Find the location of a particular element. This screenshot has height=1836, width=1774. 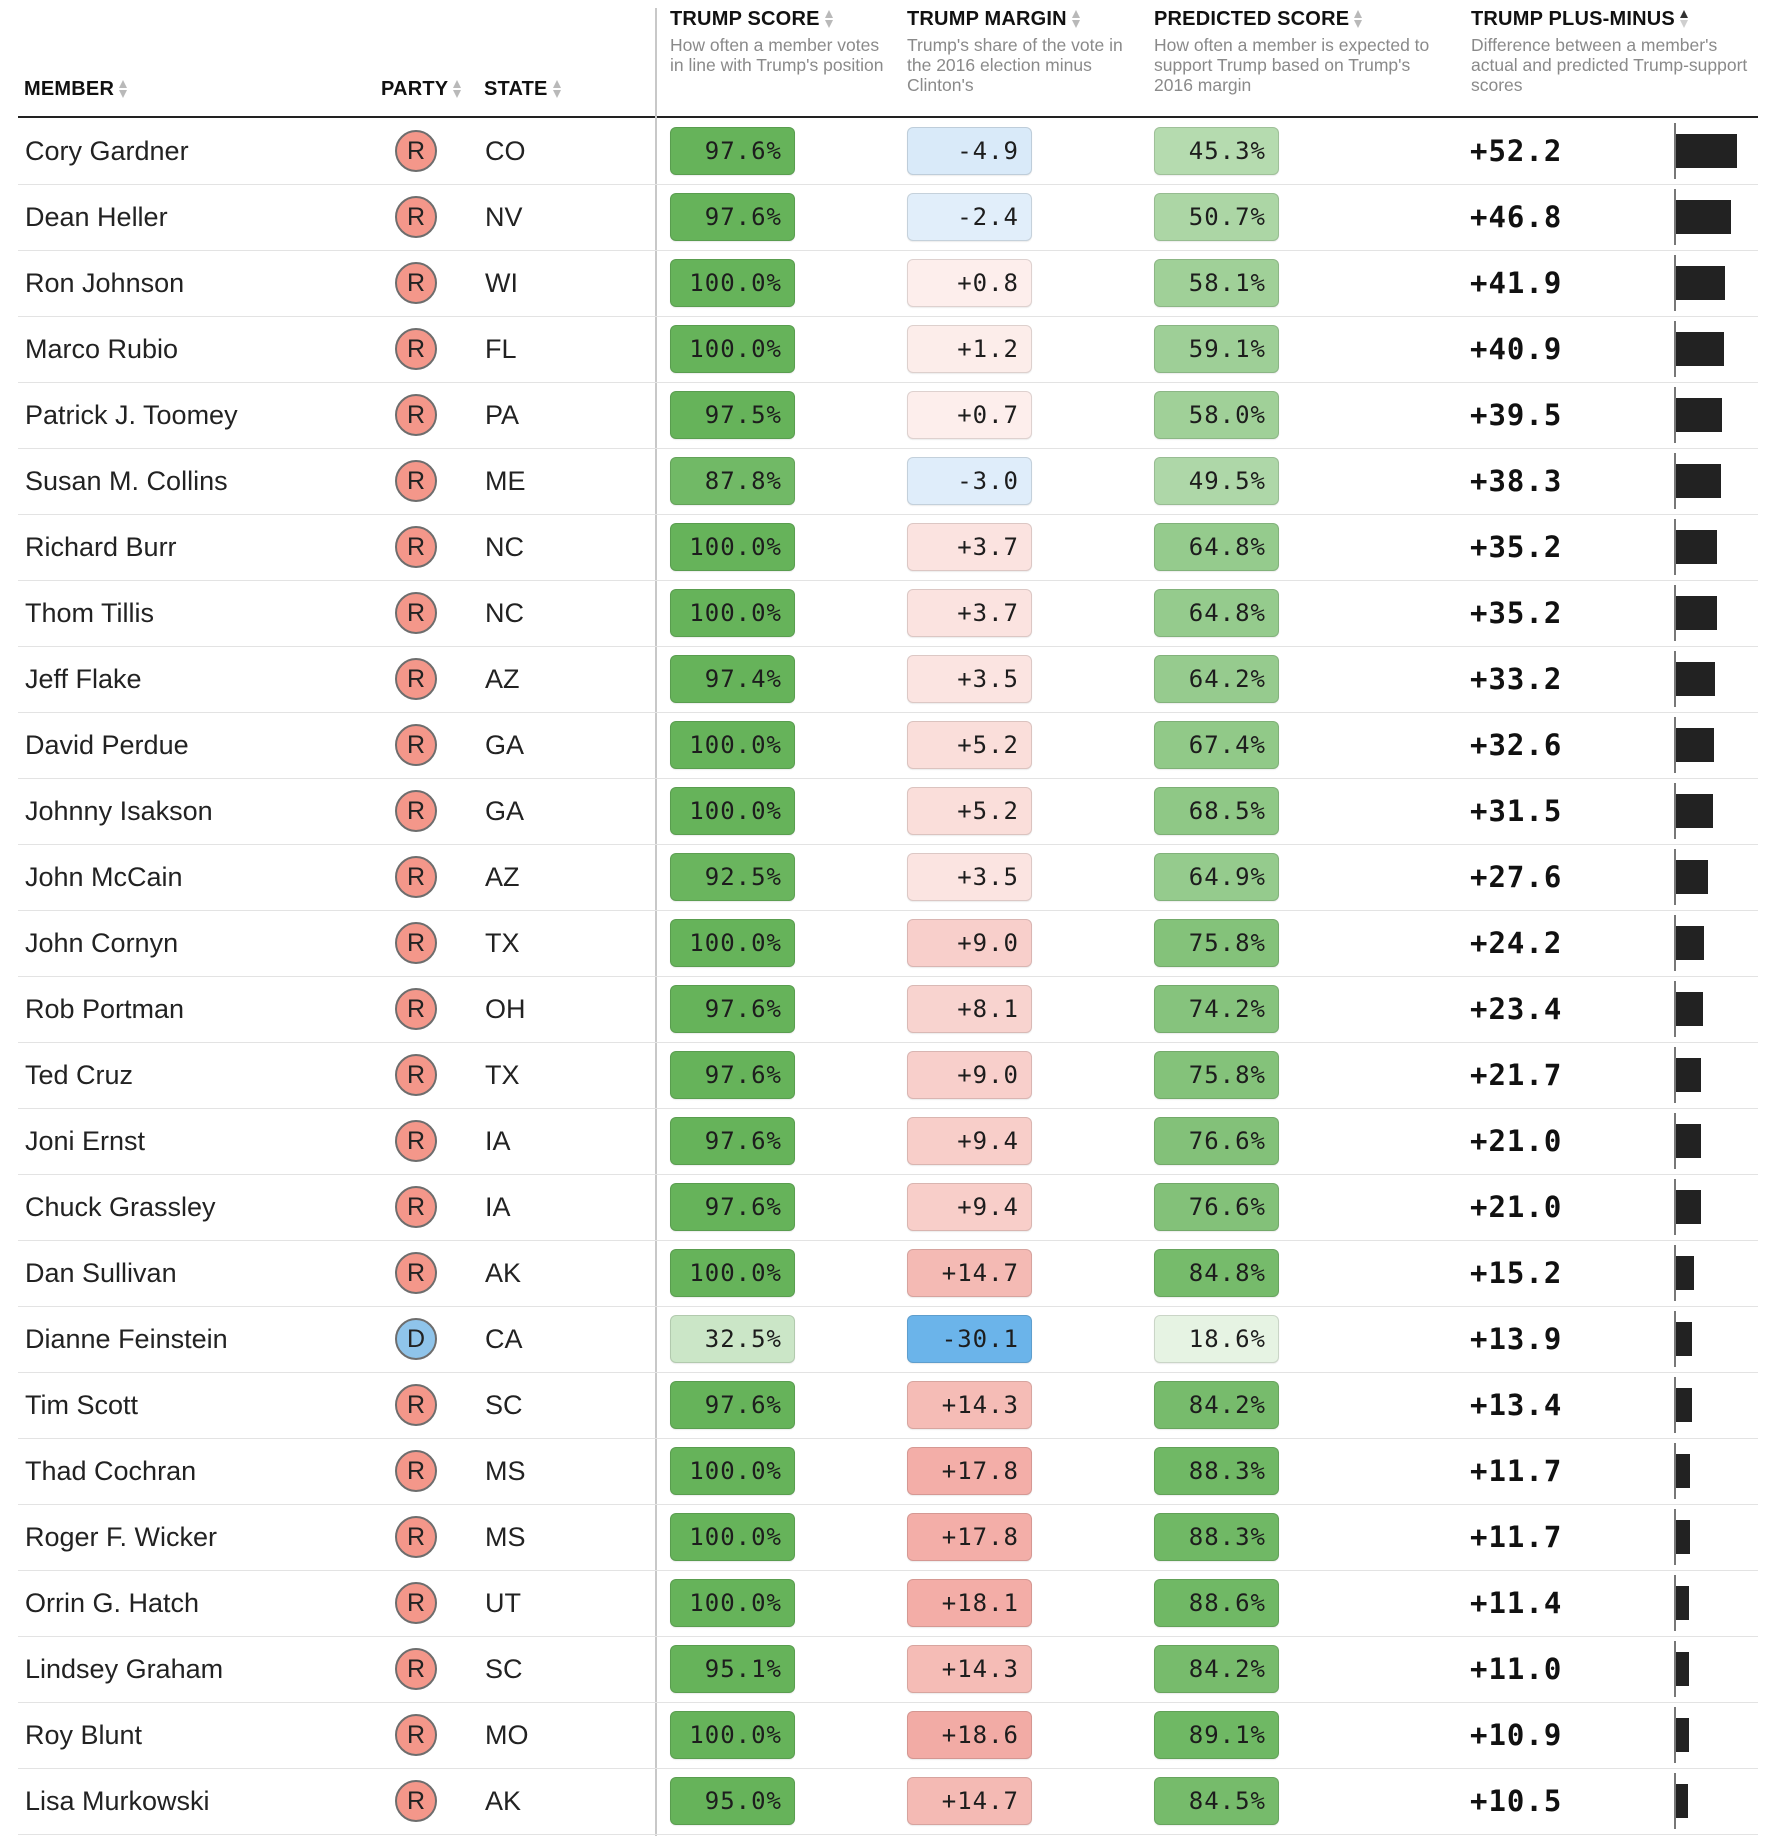

member-name: John McCain is located at coordinates (104, 876).